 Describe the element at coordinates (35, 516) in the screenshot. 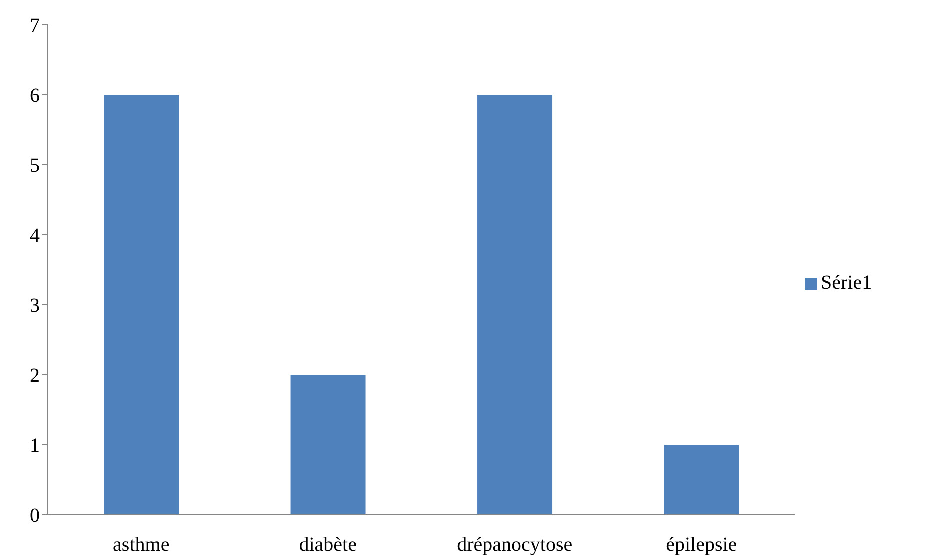

I see `y-tick-label: 0` at that location.